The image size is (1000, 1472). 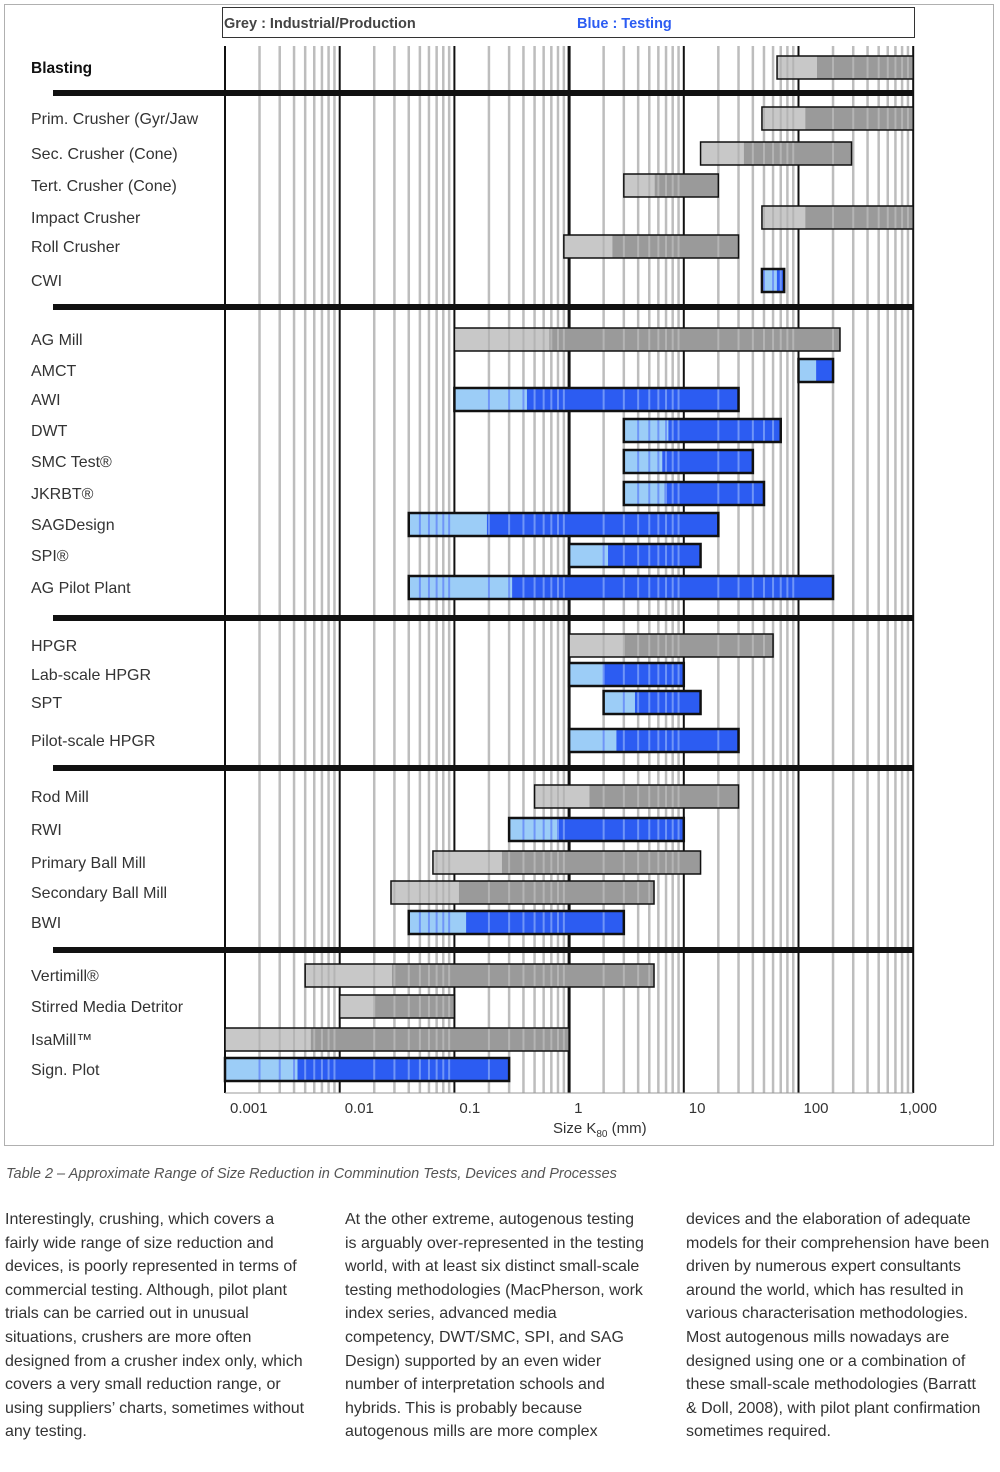 What do you see at coordinates (359, 1108) in the screenshot?
I see `x-tick-label: 0.01` at bounding box center [359, 1108].